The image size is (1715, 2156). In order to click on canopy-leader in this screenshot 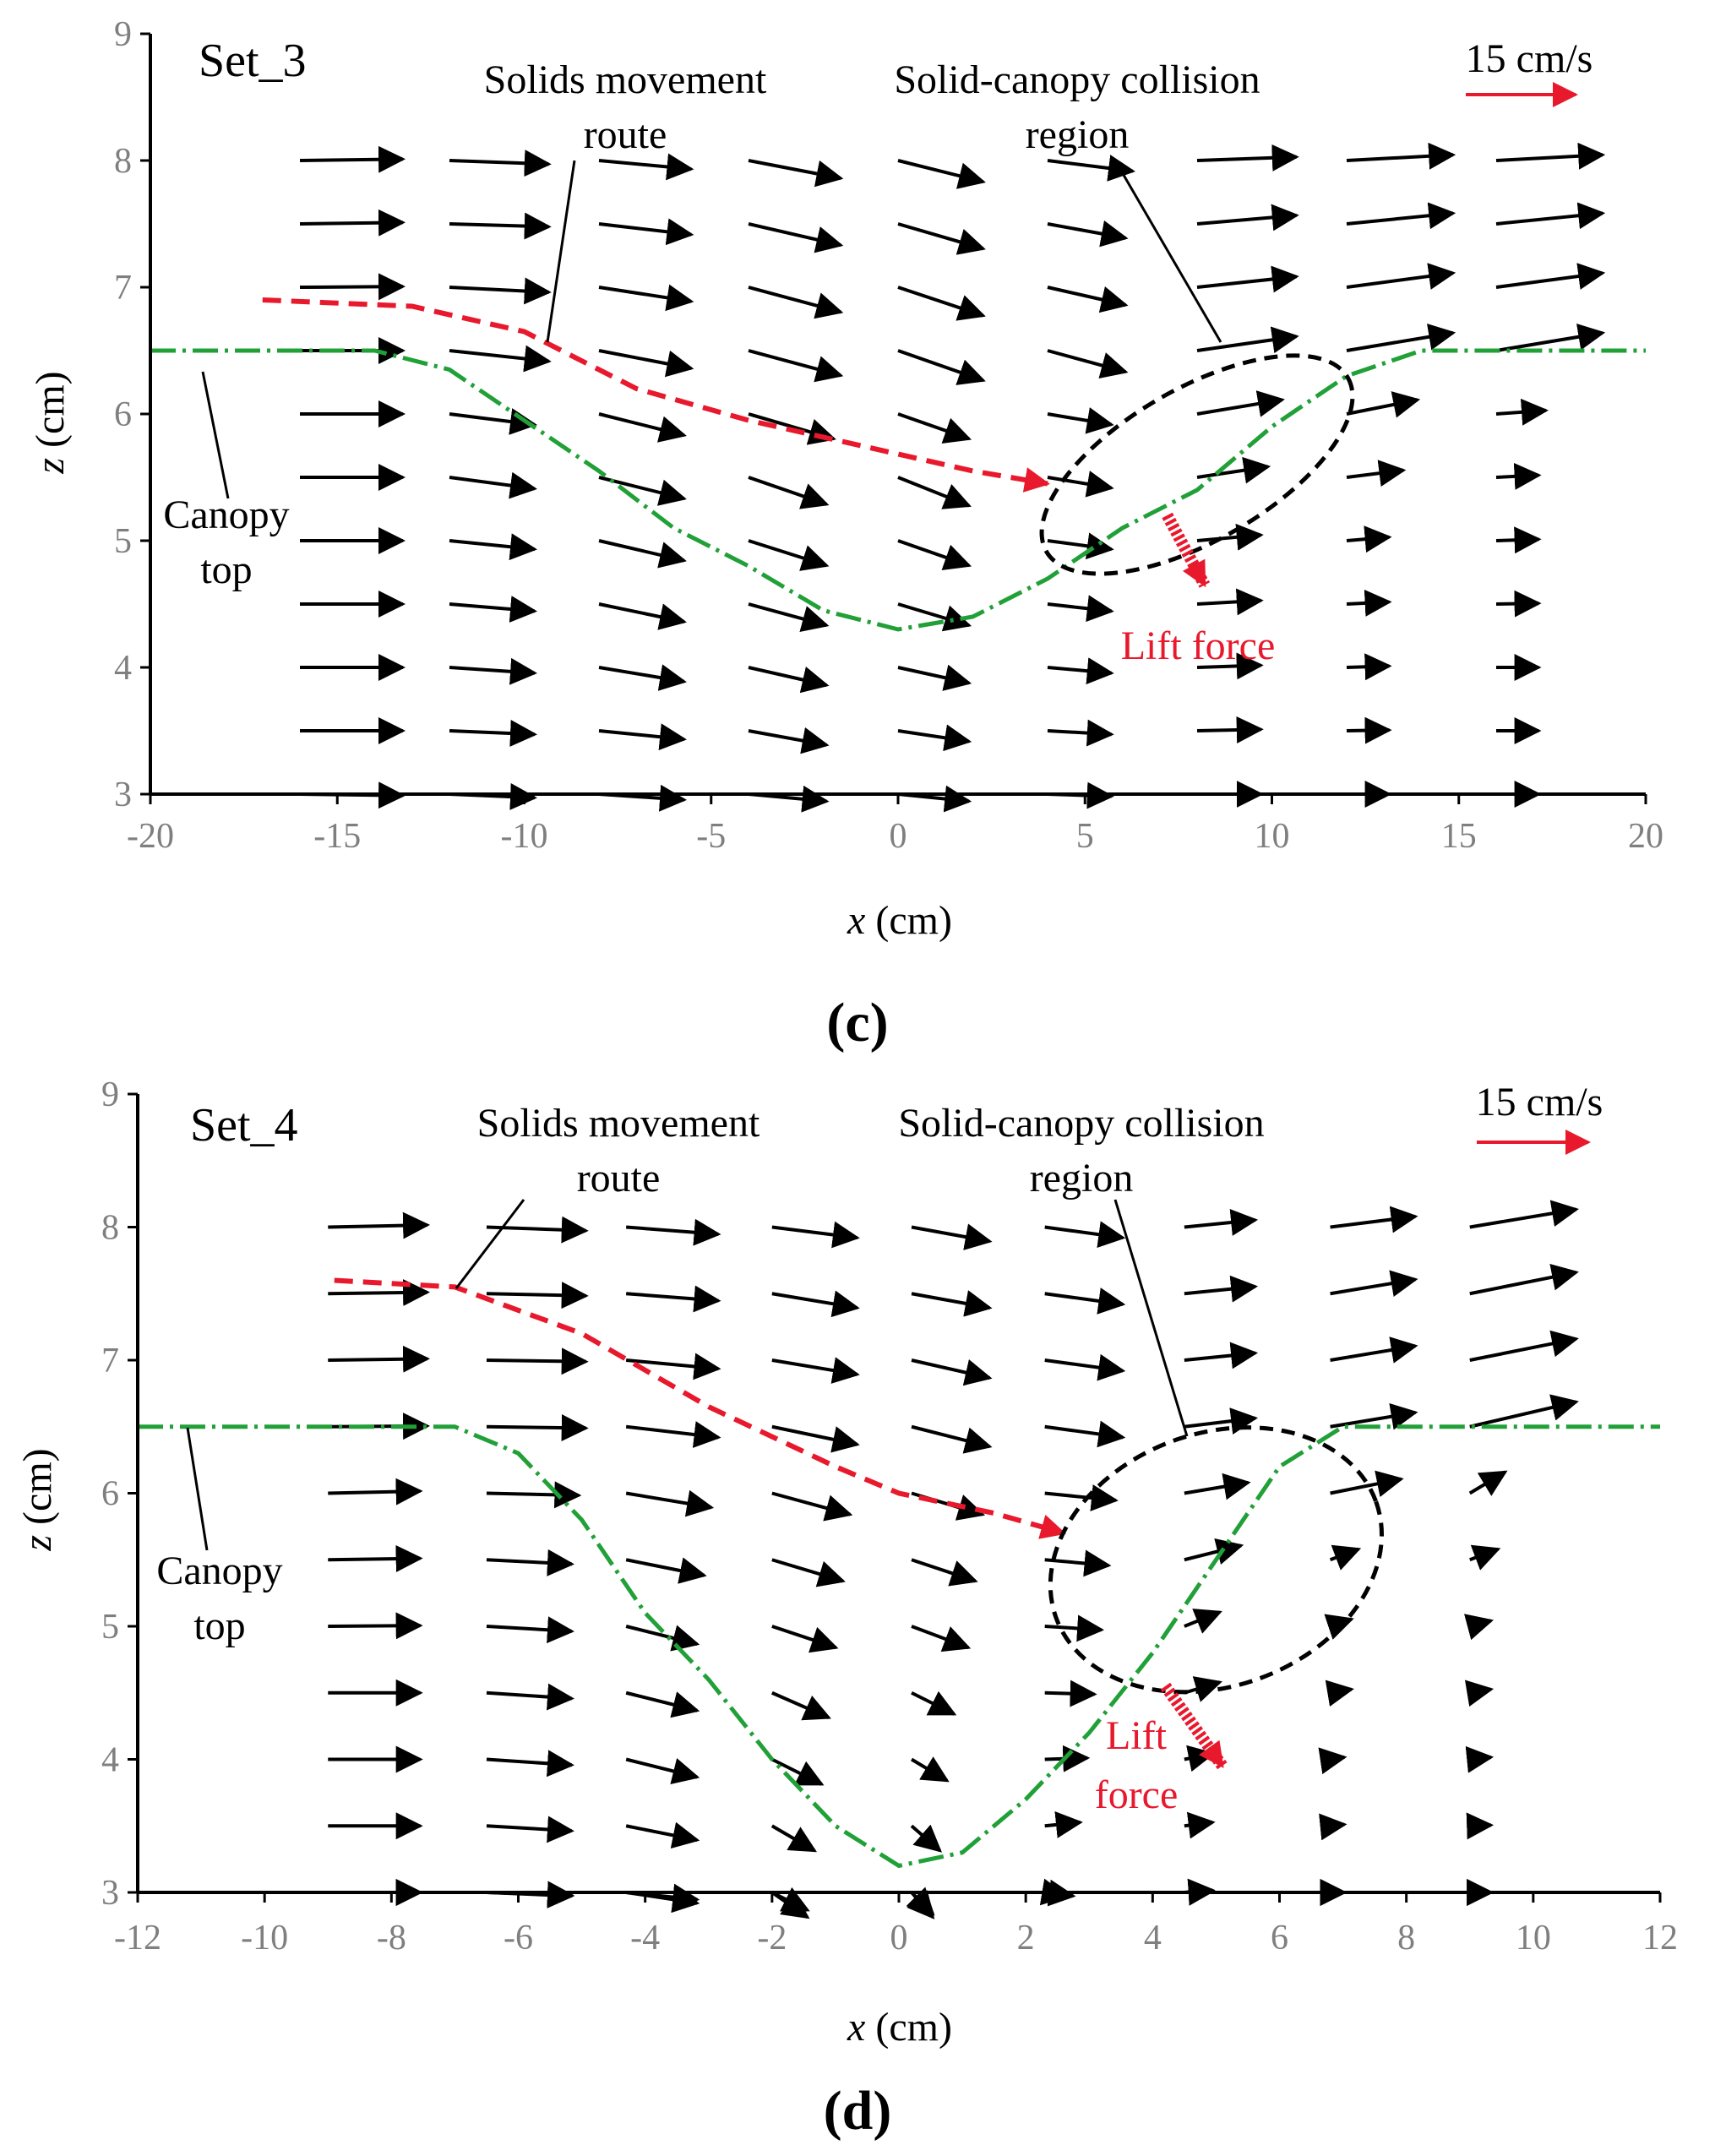, I will do `click(197, 1489)`.